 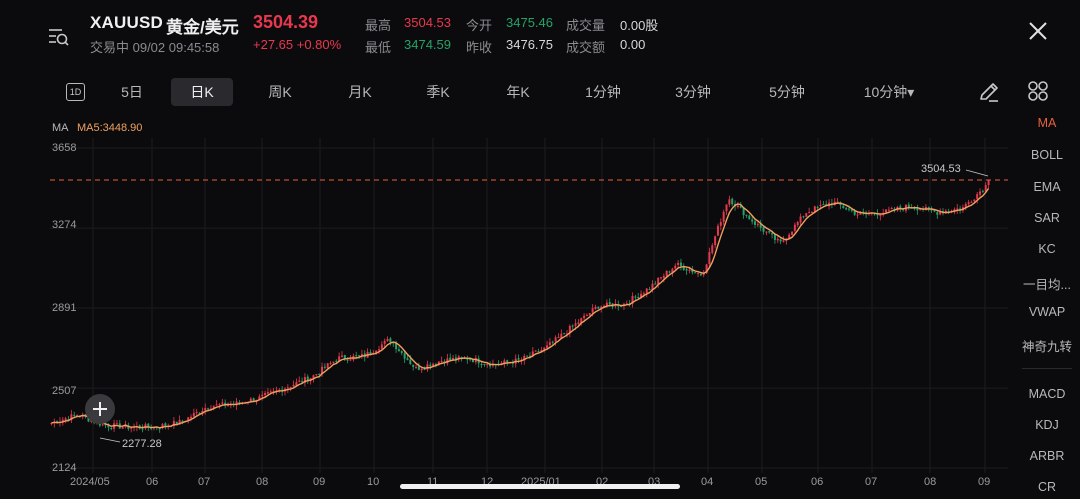 What do you see at coordinates (1047, 187) in the screenshot?
I see `sidebar-item-ema: EMA` at bounding box center [1047, 187].